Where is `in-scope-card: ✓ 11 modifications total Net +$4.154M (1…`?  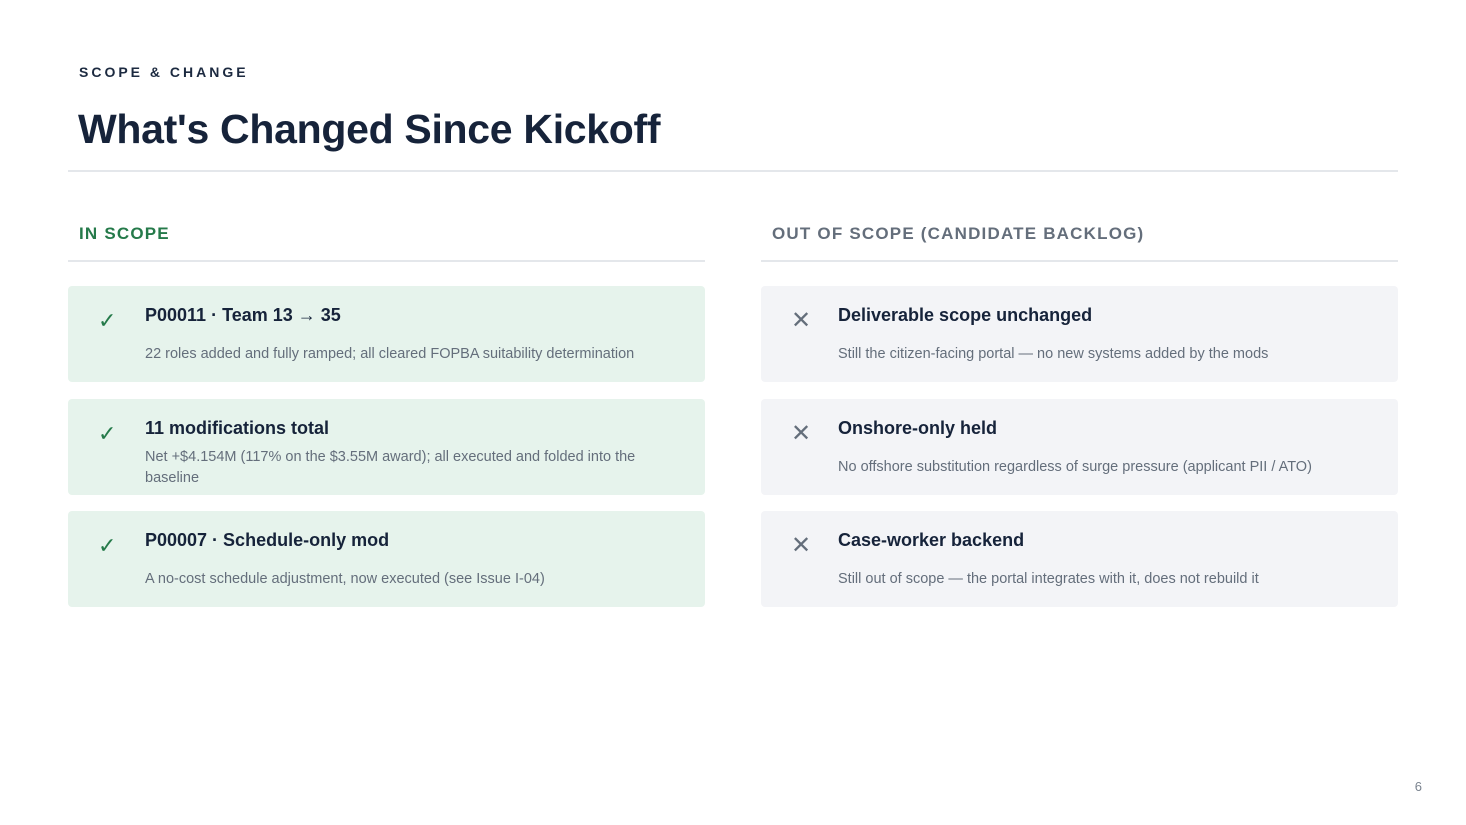 in-scope-card: ✓ 11 modifications total Net +$4.154M (1… is located at coordinates (386, 446).